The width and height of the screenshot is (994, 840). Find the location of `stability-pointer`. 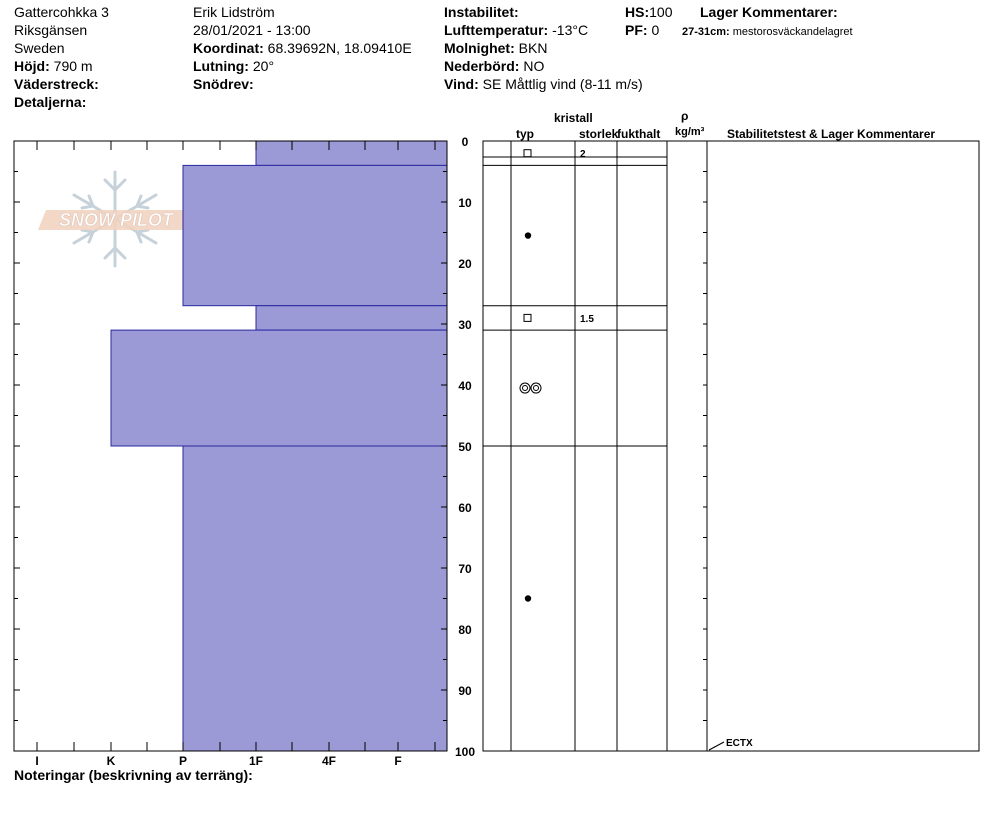

stability-pointer is located at coordinates (716, 746).